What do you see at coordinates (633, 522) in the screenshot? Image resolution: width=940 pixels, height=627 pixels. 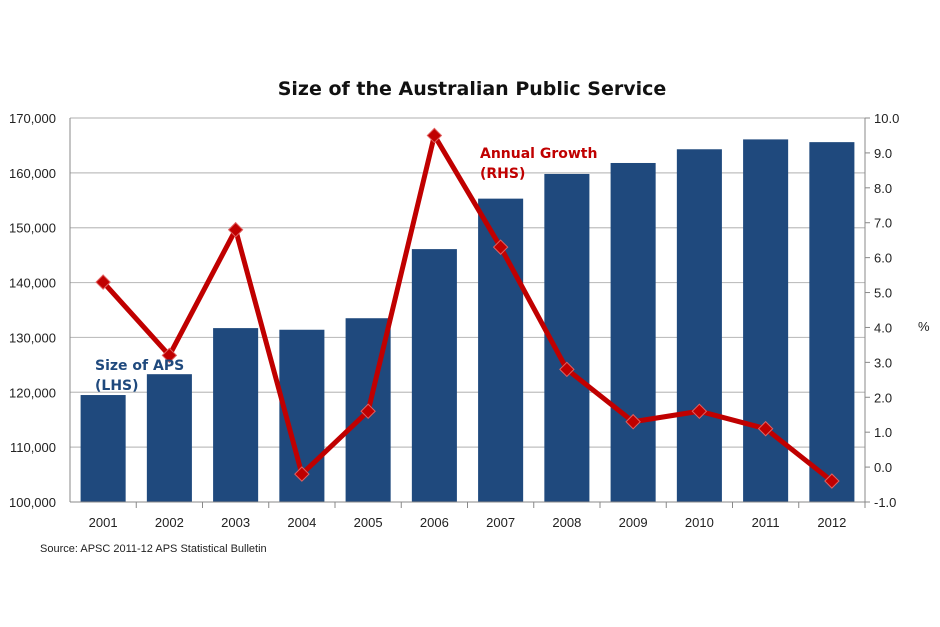 I see `x-tick-label: 2009` at bounding box center [633, 522].